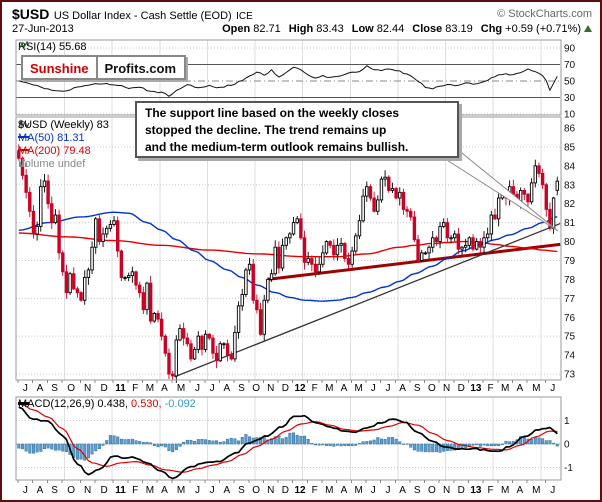 This screenshot has height=502, width=602. What do you see at coordinates (476, 388) in the screenshot?
I see `price-month-label: 13` at bounding box center [476, 388].